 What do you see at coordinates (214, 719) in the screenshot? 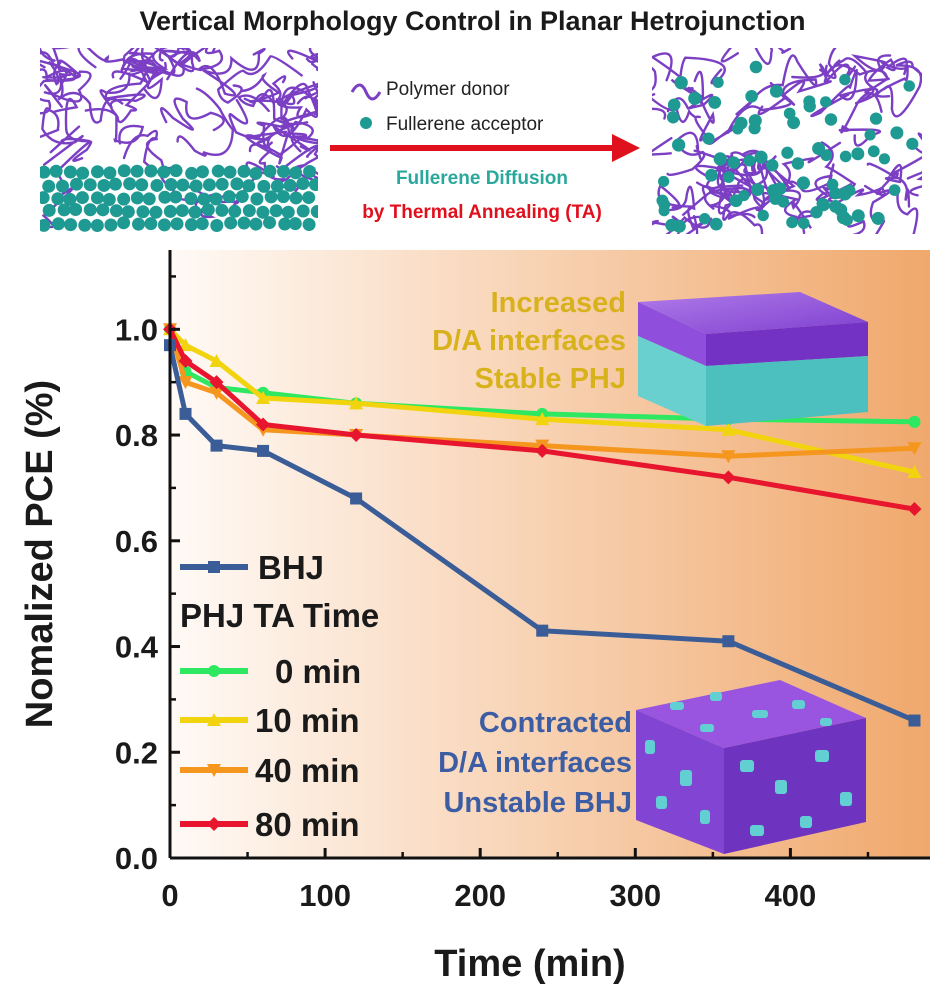
I see `legend-marker-10-min` at bounding box center [214, 719].